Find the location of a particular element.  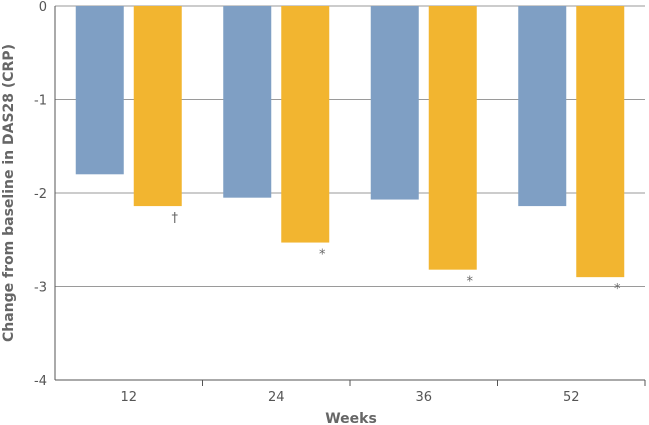

x-tick-label: 52 is located at coordinates (571, 397).